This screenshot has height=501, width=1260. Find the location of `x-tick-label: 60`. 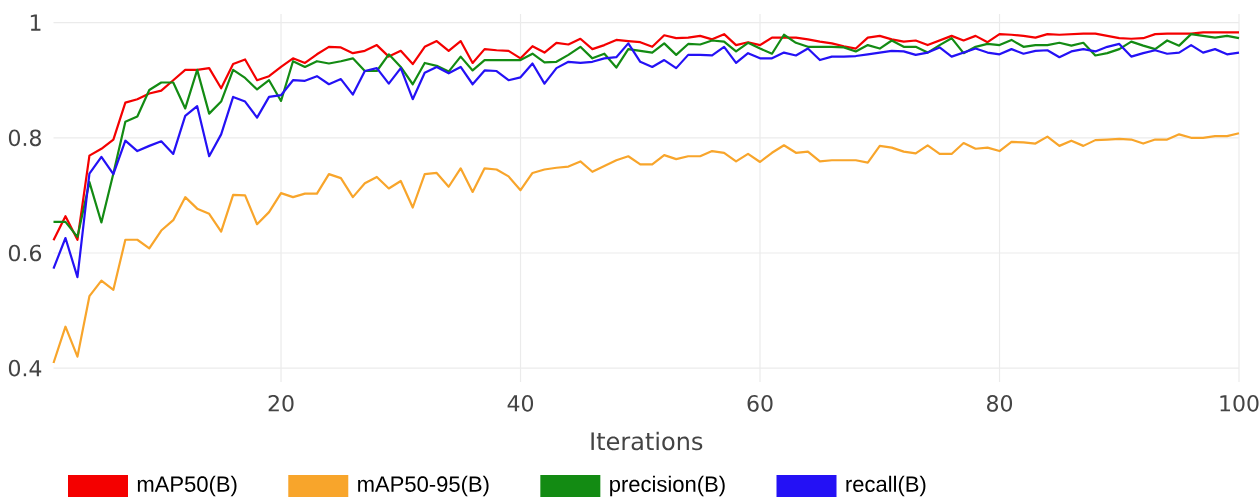

x-tick-label: 60 is located at coordinates (760, 403).